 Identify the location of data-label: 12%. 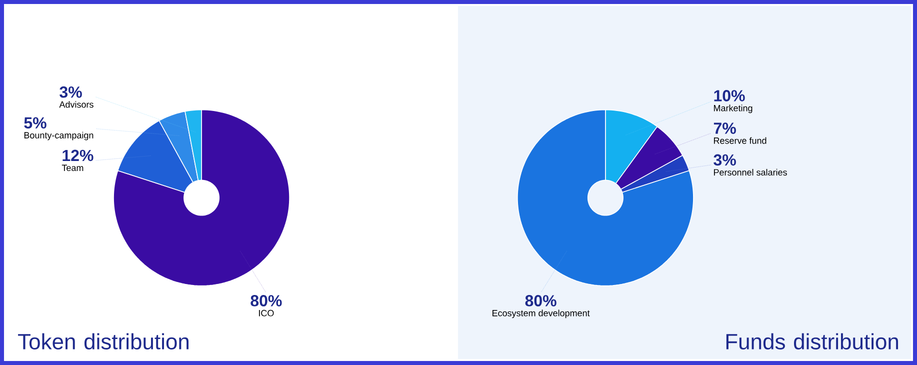
(78, 156).